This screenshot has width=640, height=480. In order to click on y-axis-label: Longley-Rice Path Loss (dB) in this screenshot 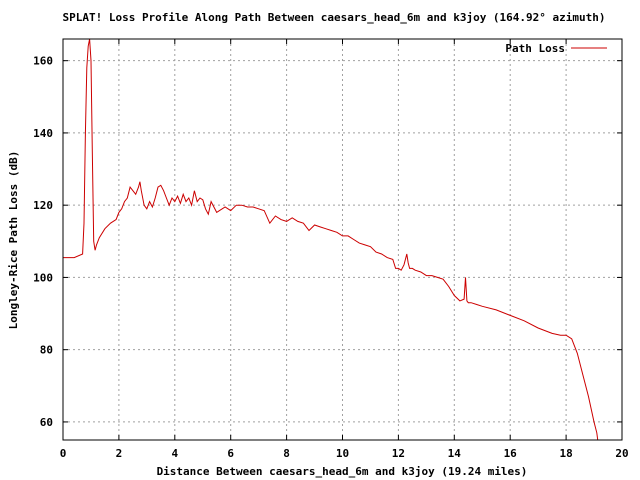, I will do `click(13, 240)`.